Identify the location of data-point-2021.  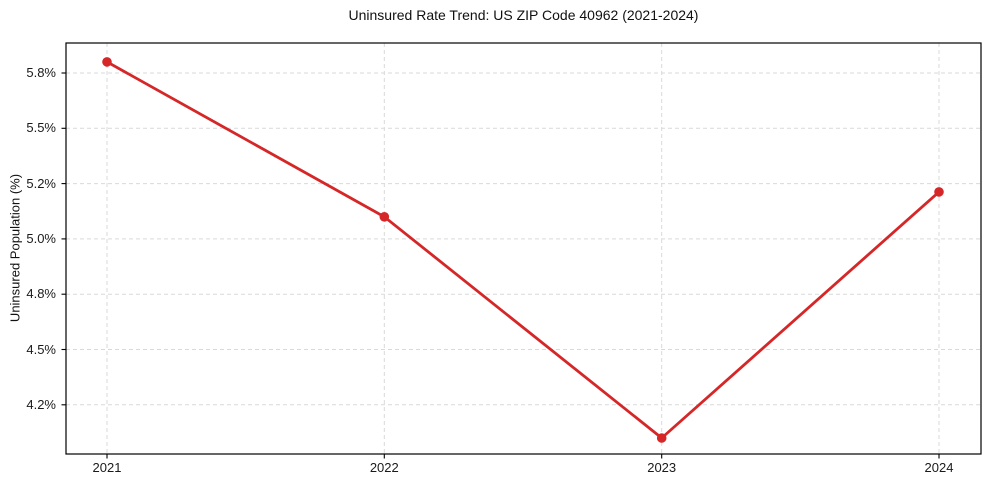
(107, 62).